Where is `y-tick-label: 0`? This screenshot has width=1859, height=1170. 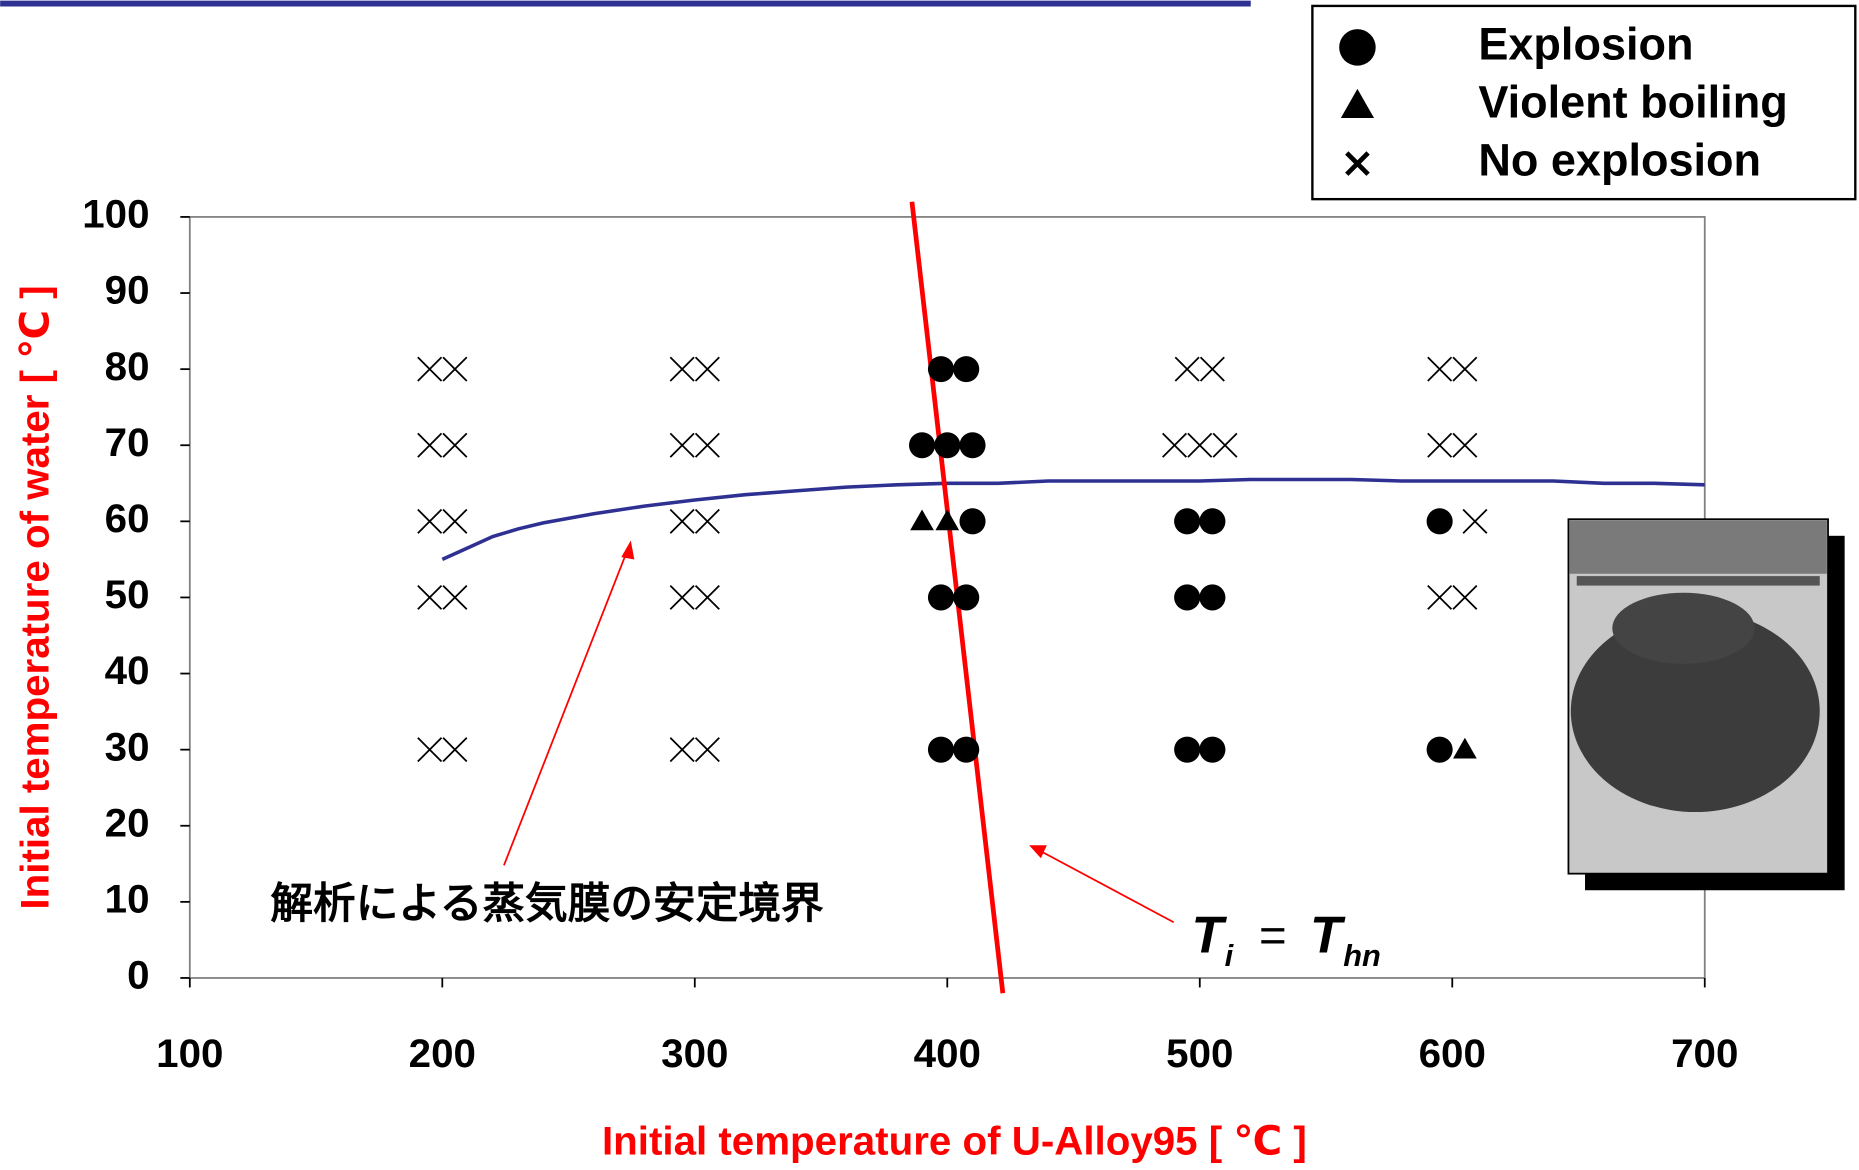
y-tick-label: 0 is located at coordinates (138, 975).